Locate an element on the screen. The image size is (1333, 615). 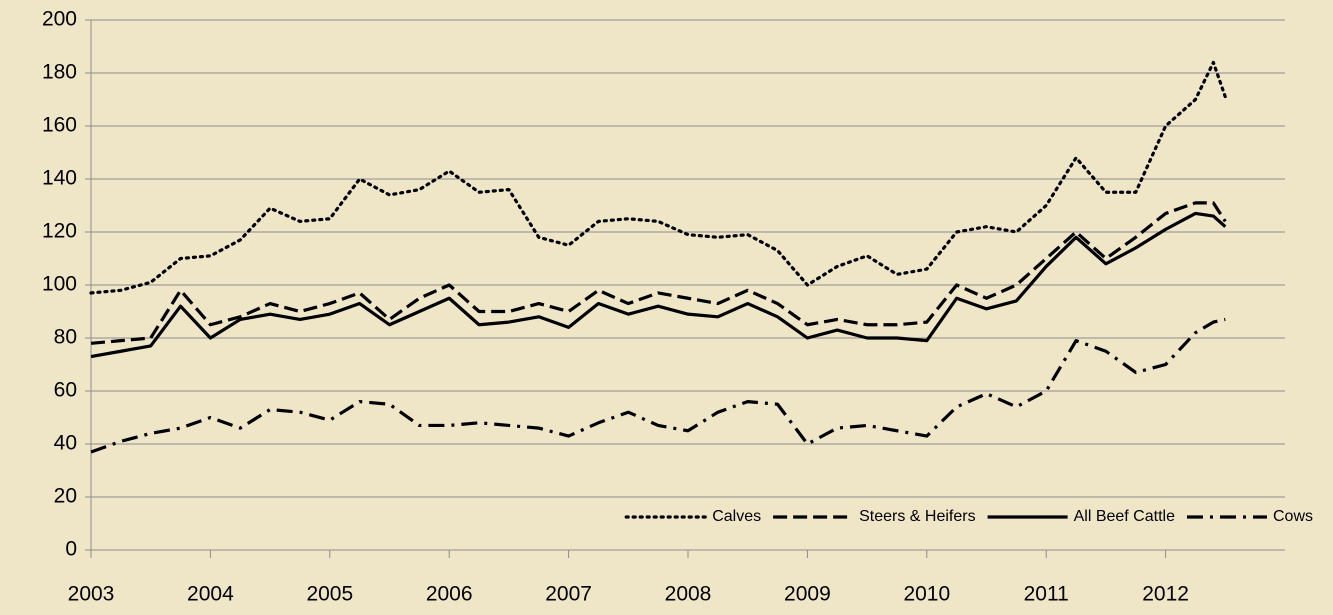
y-tick-label: 80 is located at coordinates (65, 337).